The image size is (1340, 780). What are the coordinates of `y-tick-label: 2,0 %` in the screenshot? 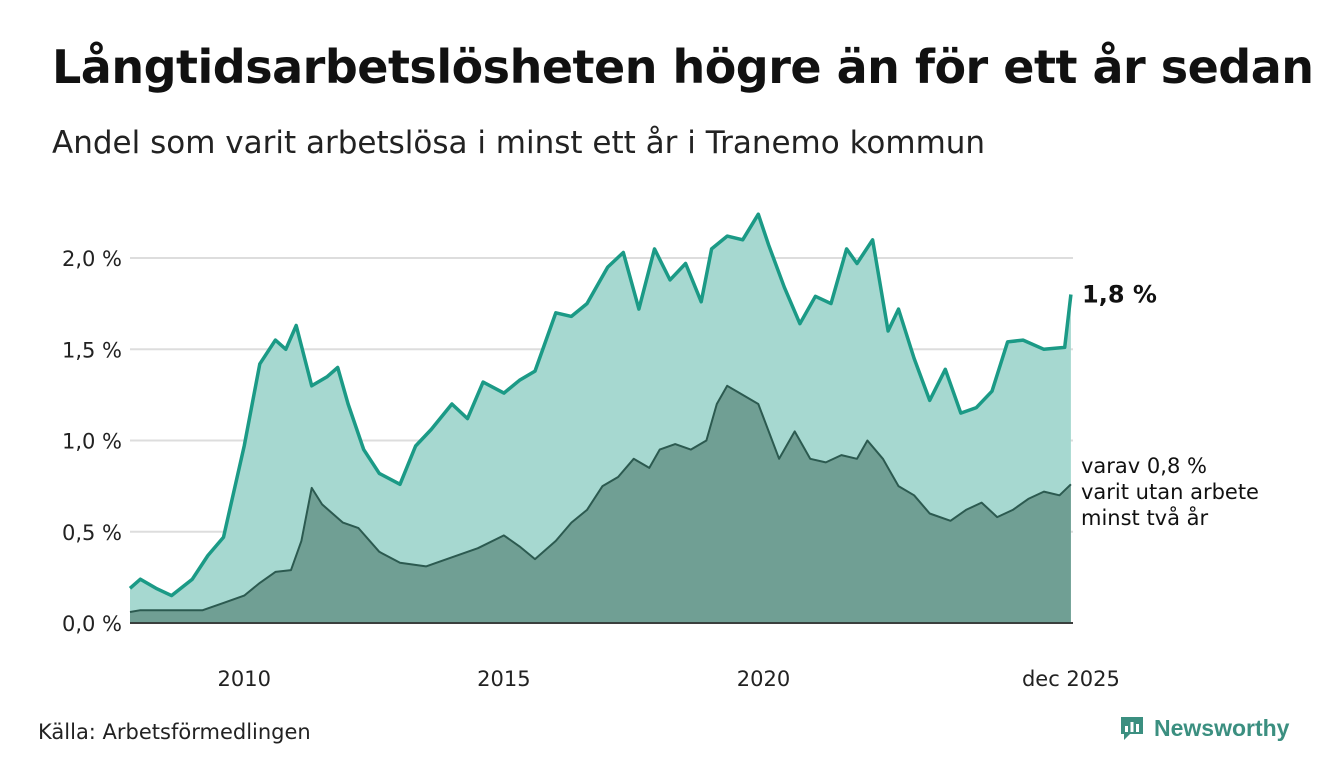 It's located at (92, 259).